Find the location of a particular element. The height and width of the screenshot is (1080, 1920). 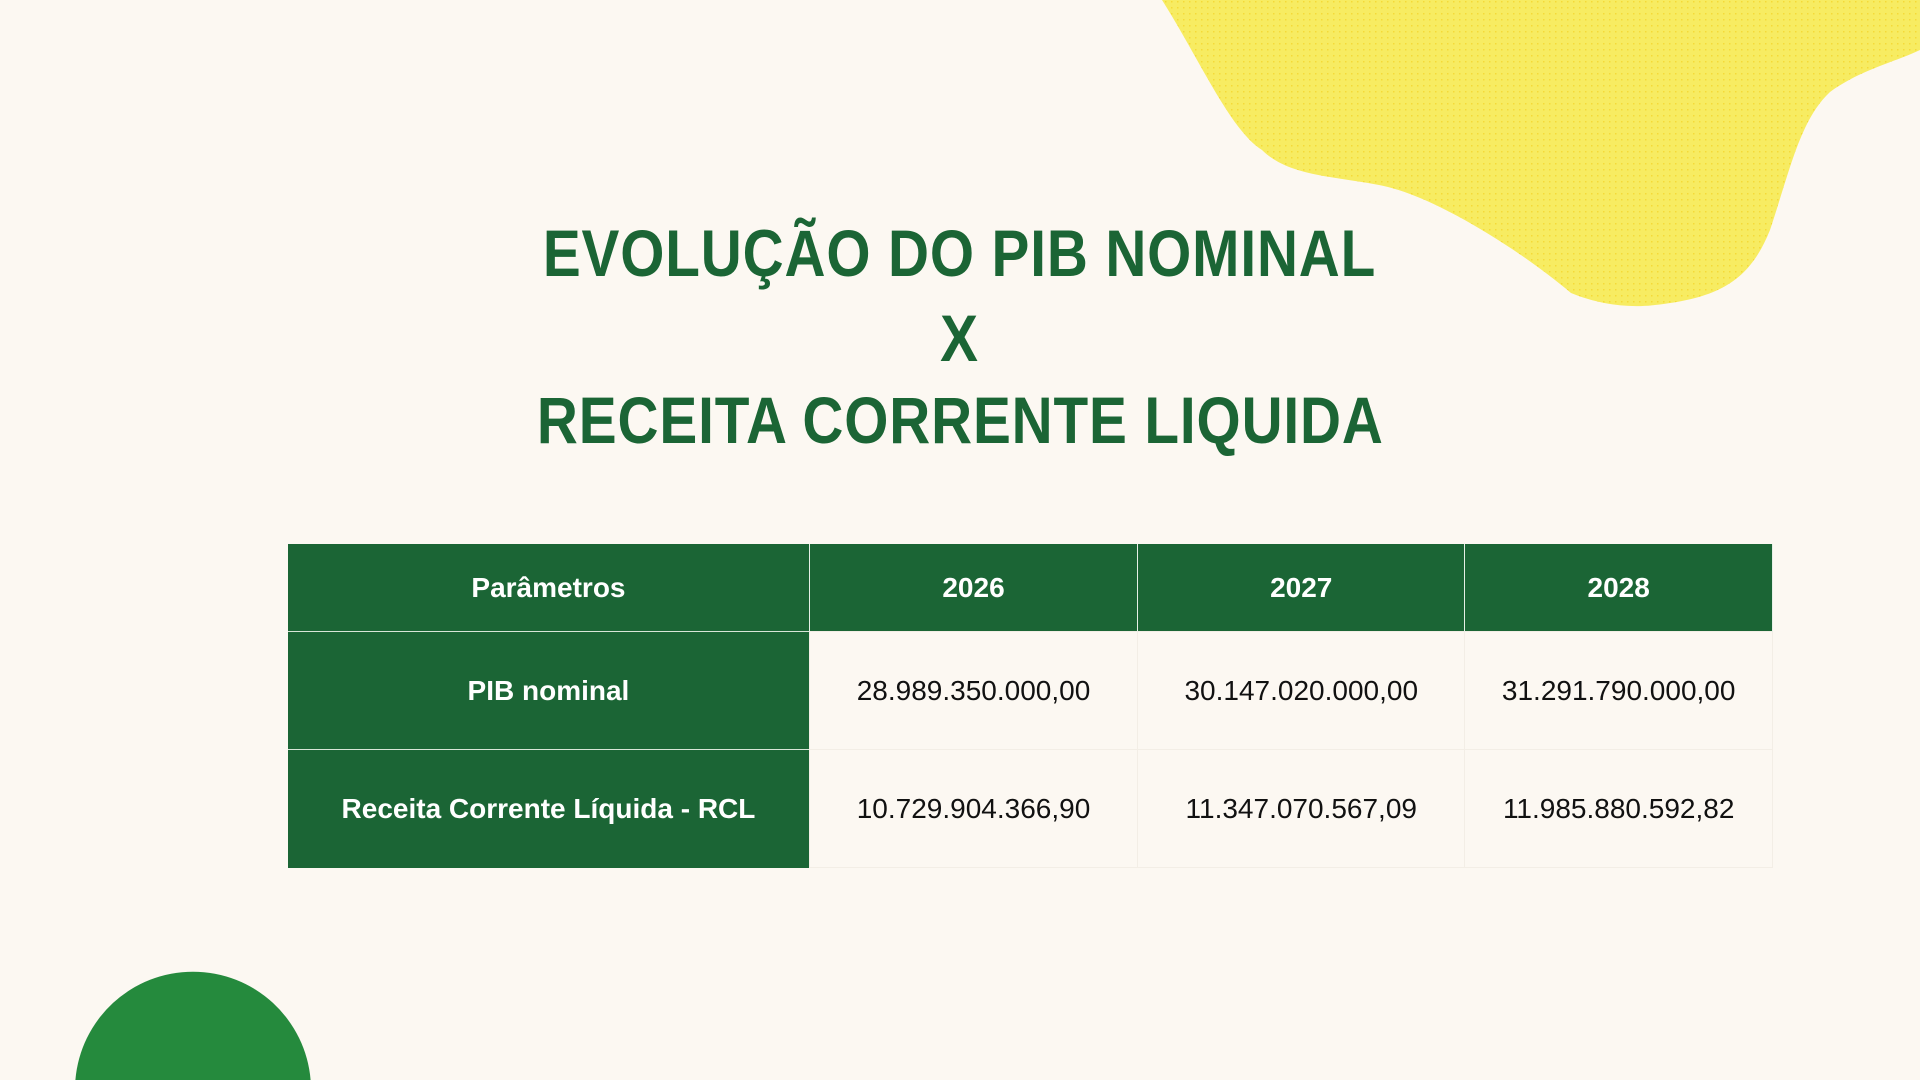

header-2028: 2028 is located at coordinates (1618, 588).